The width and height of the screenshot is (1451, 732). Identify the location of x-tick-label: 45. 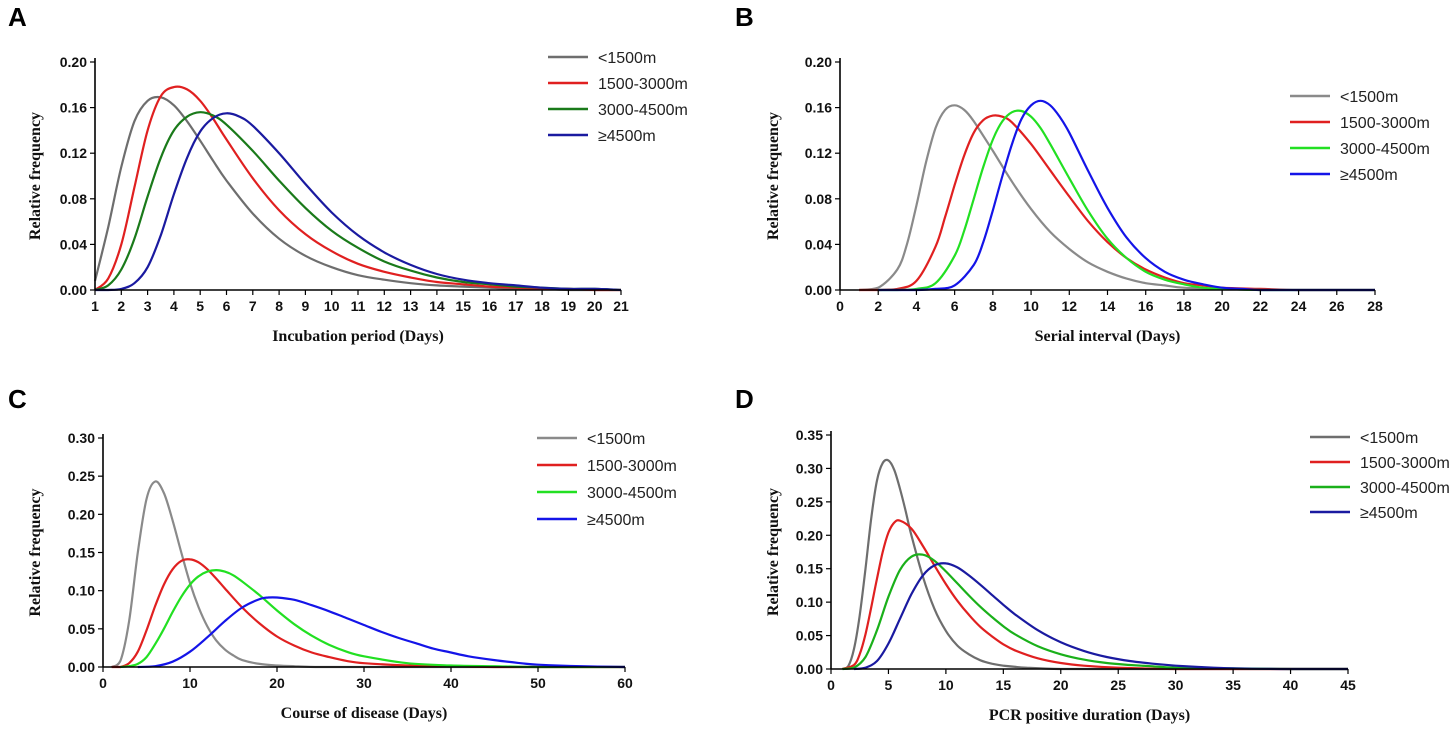
(1348, 685).